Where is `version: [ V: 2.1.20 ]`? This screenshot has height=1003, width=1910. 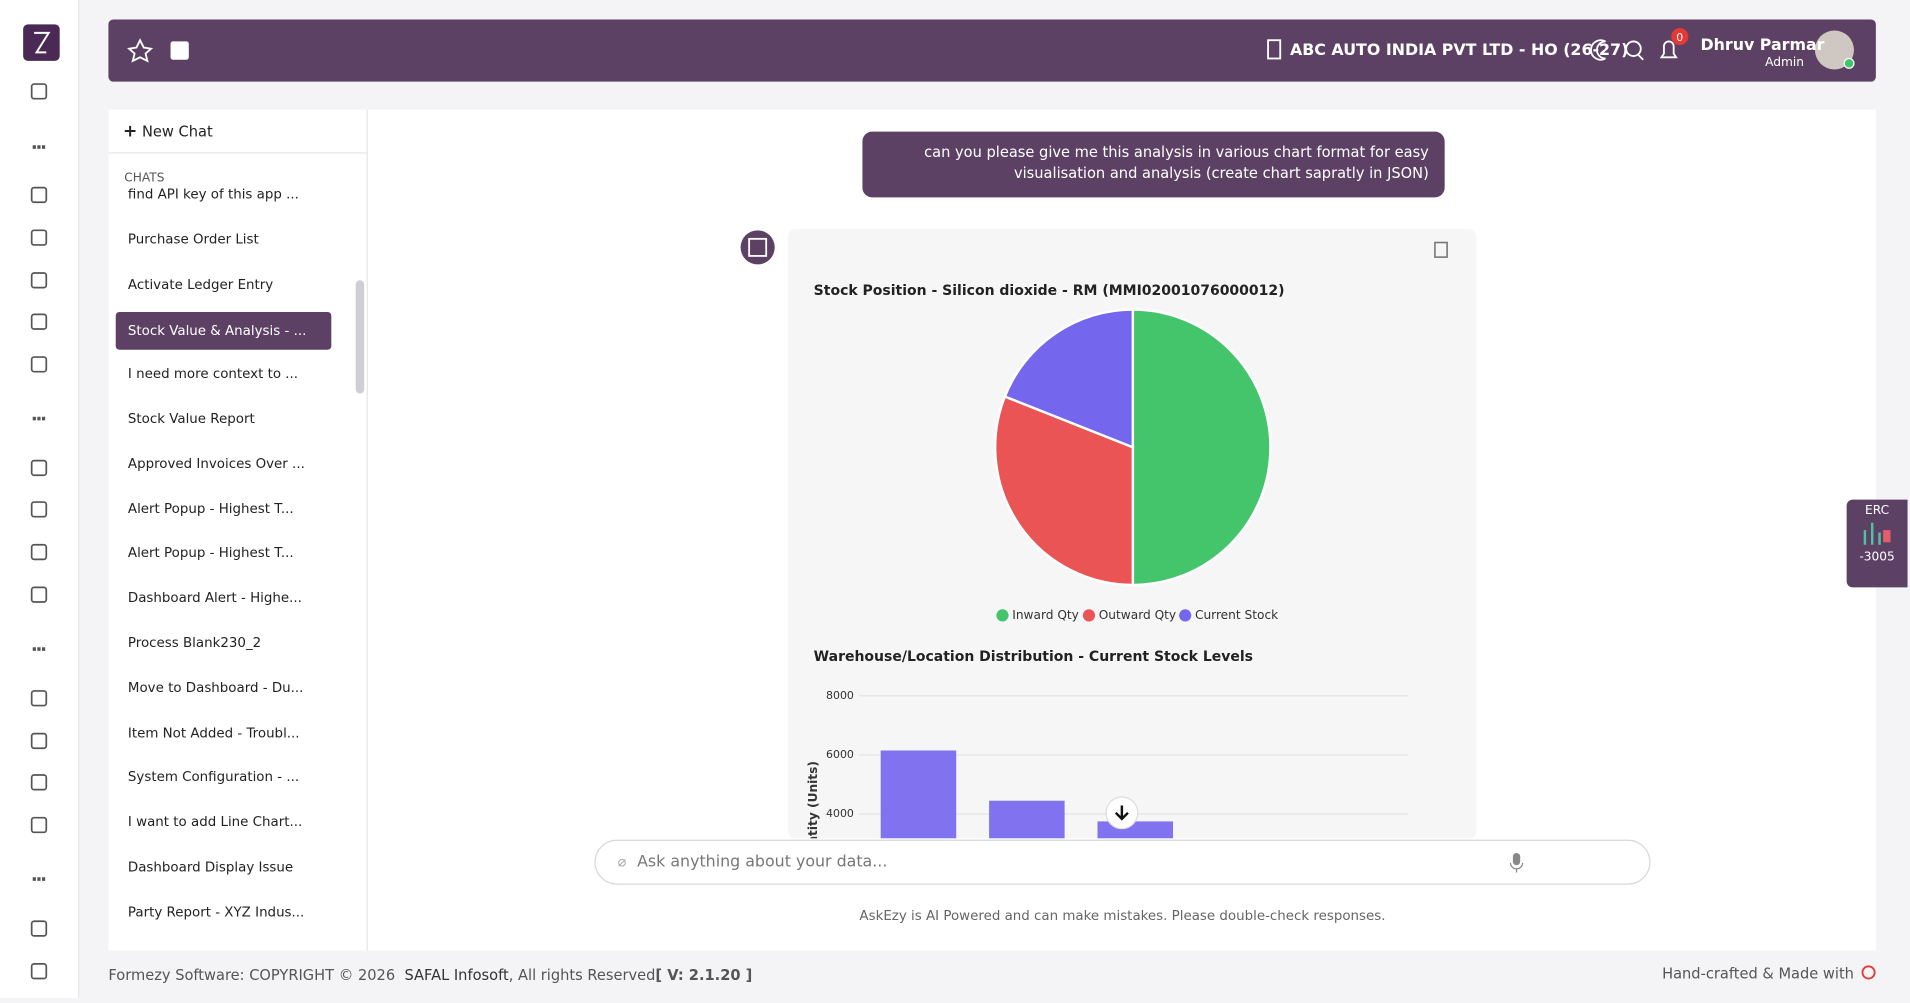 version: [ V: 2.1.20 ] is located at coordinates (704, 975).